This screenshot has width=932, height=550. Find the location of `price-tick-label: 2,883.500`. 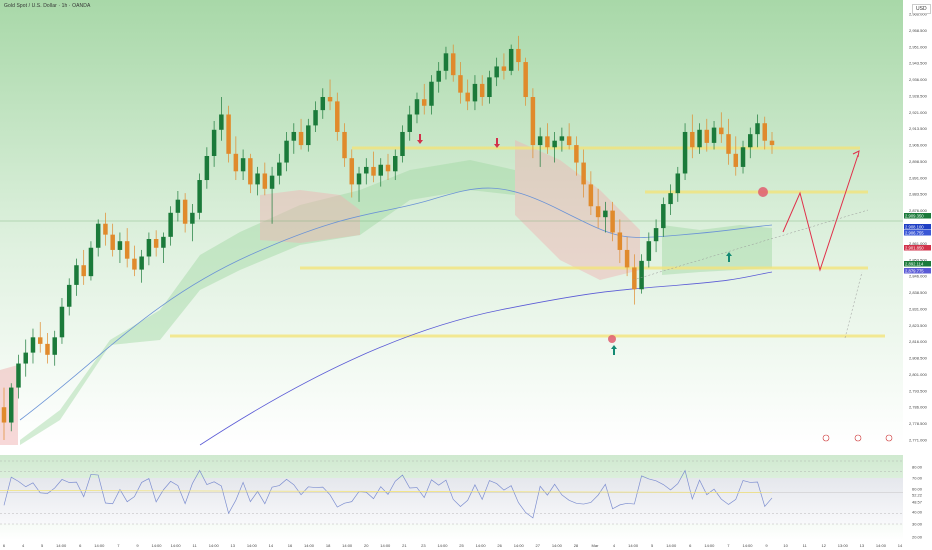

price-tick-label: 2,883.500 is located at coordinates (918, 194).